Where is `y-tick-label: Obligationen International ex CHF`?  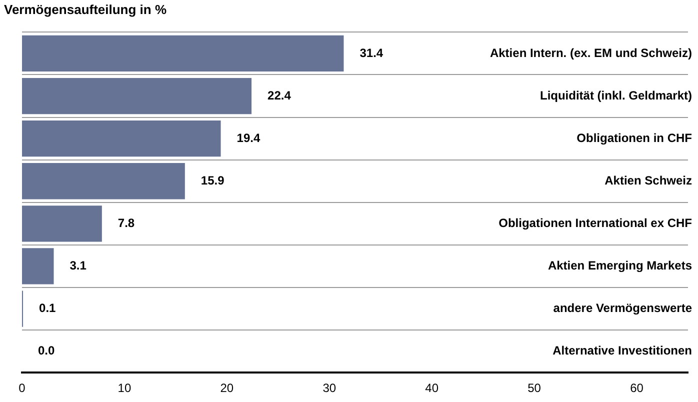
y-tick-label: Obligationen International ex CHF is located at coordinates (595, 223).